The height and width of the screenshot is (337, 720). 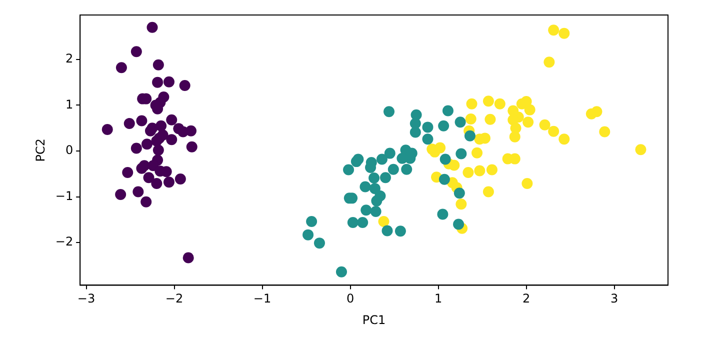 I want to click on x-axis-title: PC1, so click(x=374, y=319).